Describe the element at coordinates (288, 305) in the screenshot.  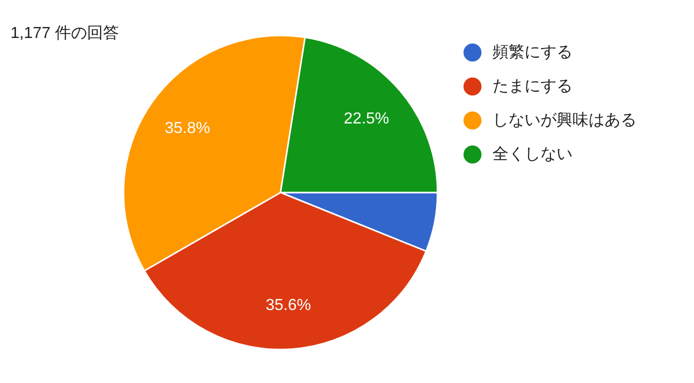
I see `data-label: 35.6%` at that location.